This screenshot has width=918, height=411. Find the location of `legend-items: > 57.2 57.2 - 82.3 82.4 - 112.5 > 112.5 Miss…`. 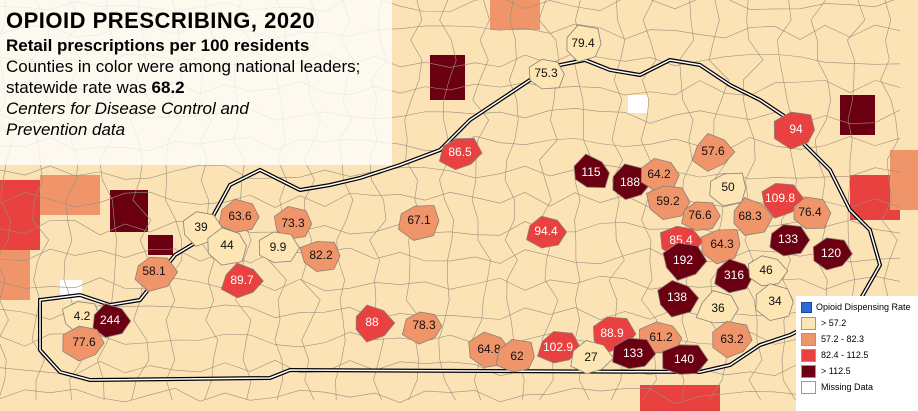

legend-items: > 57.2 57.2 - 82.3 82.4 - 112.5 > 112.5 Miss… is located at coordinates (857, 355).